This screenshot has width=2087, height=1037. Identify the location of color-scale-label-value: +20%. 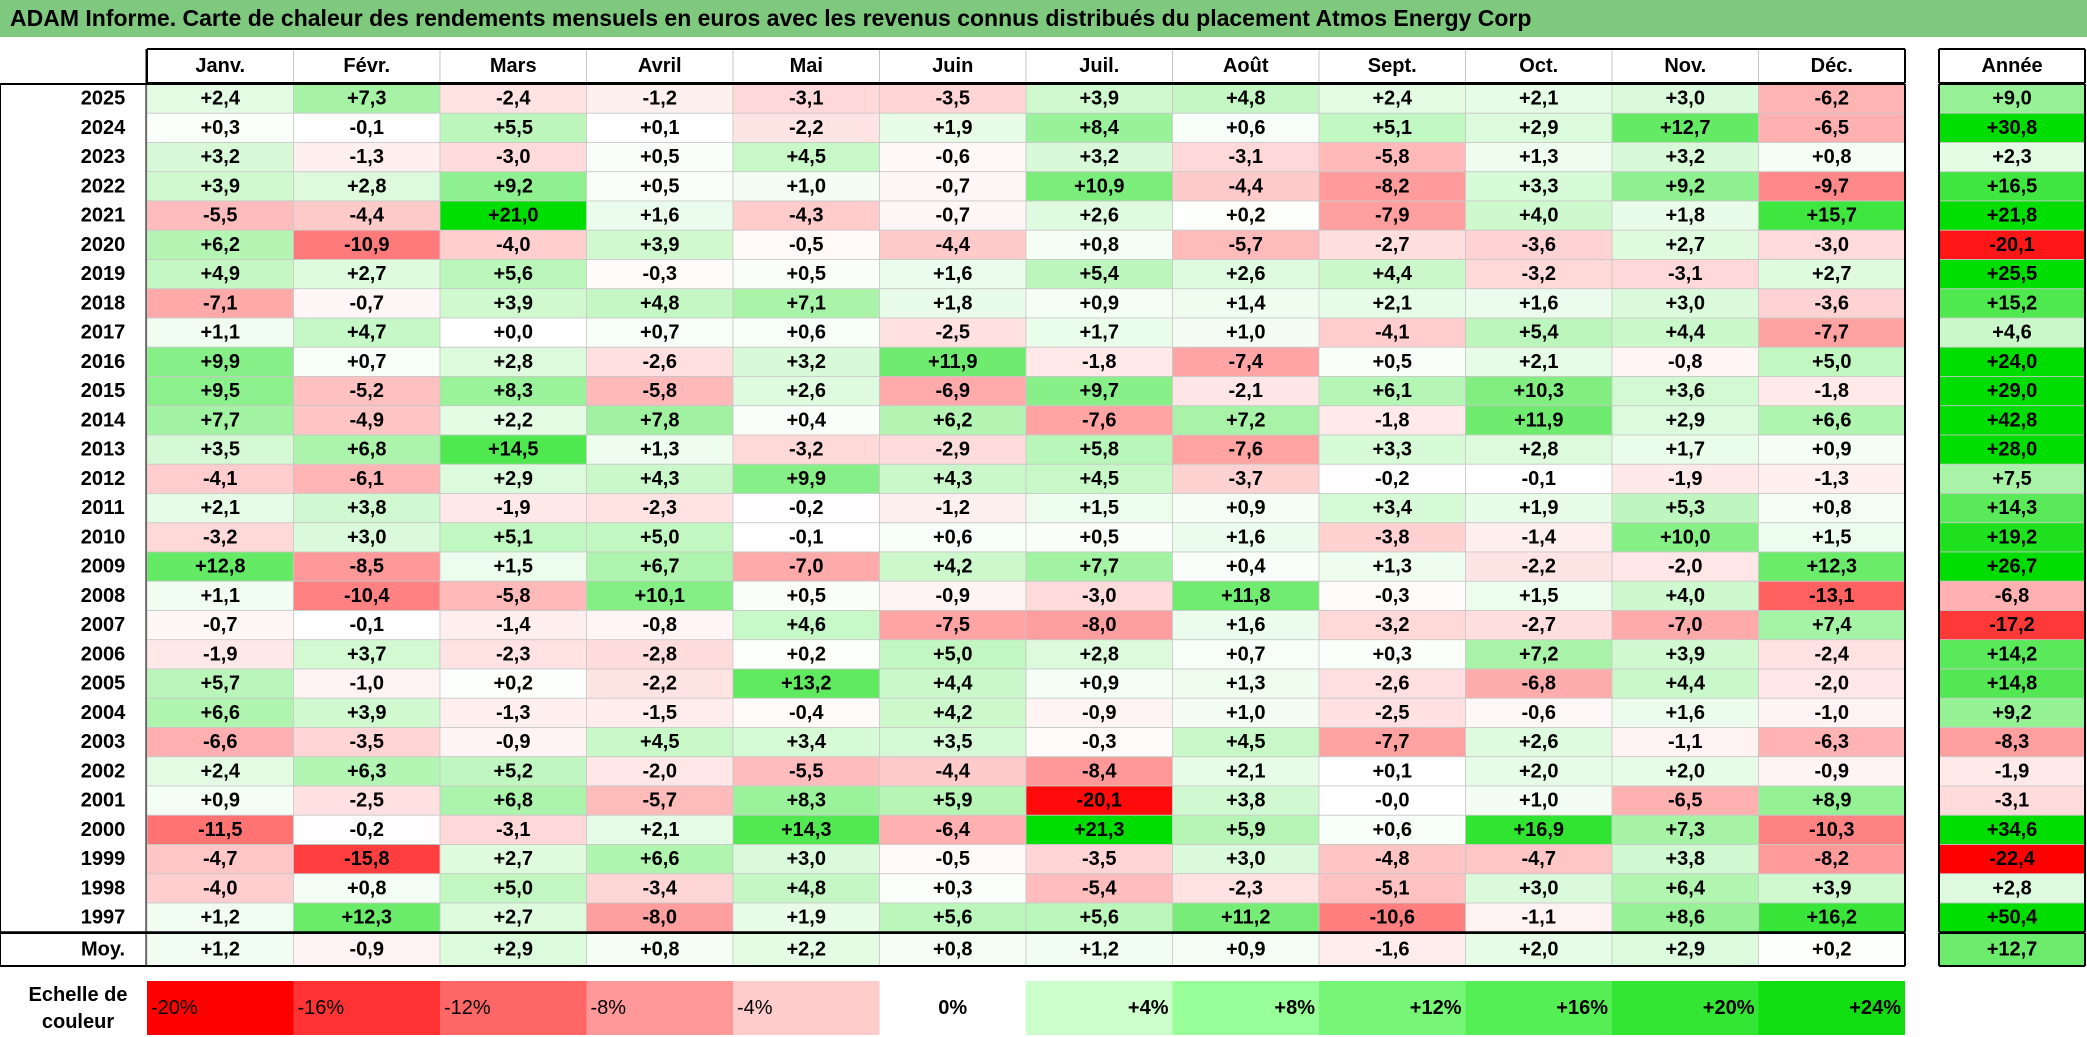
(1729, 1008).